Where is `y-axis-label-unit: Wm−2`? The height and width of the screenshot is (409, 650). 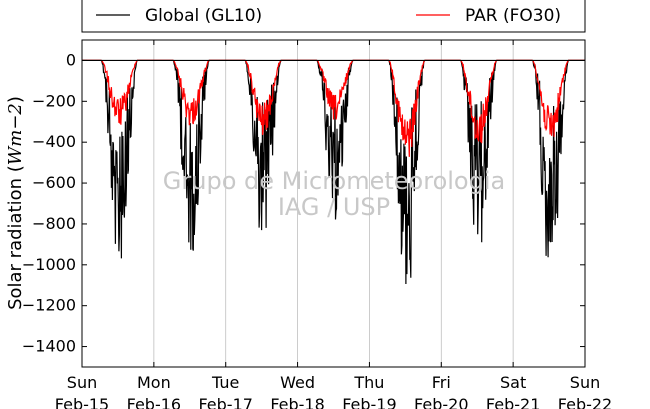
y-axis-label-unit: Wm−2 is located at coordinates (15, 134).